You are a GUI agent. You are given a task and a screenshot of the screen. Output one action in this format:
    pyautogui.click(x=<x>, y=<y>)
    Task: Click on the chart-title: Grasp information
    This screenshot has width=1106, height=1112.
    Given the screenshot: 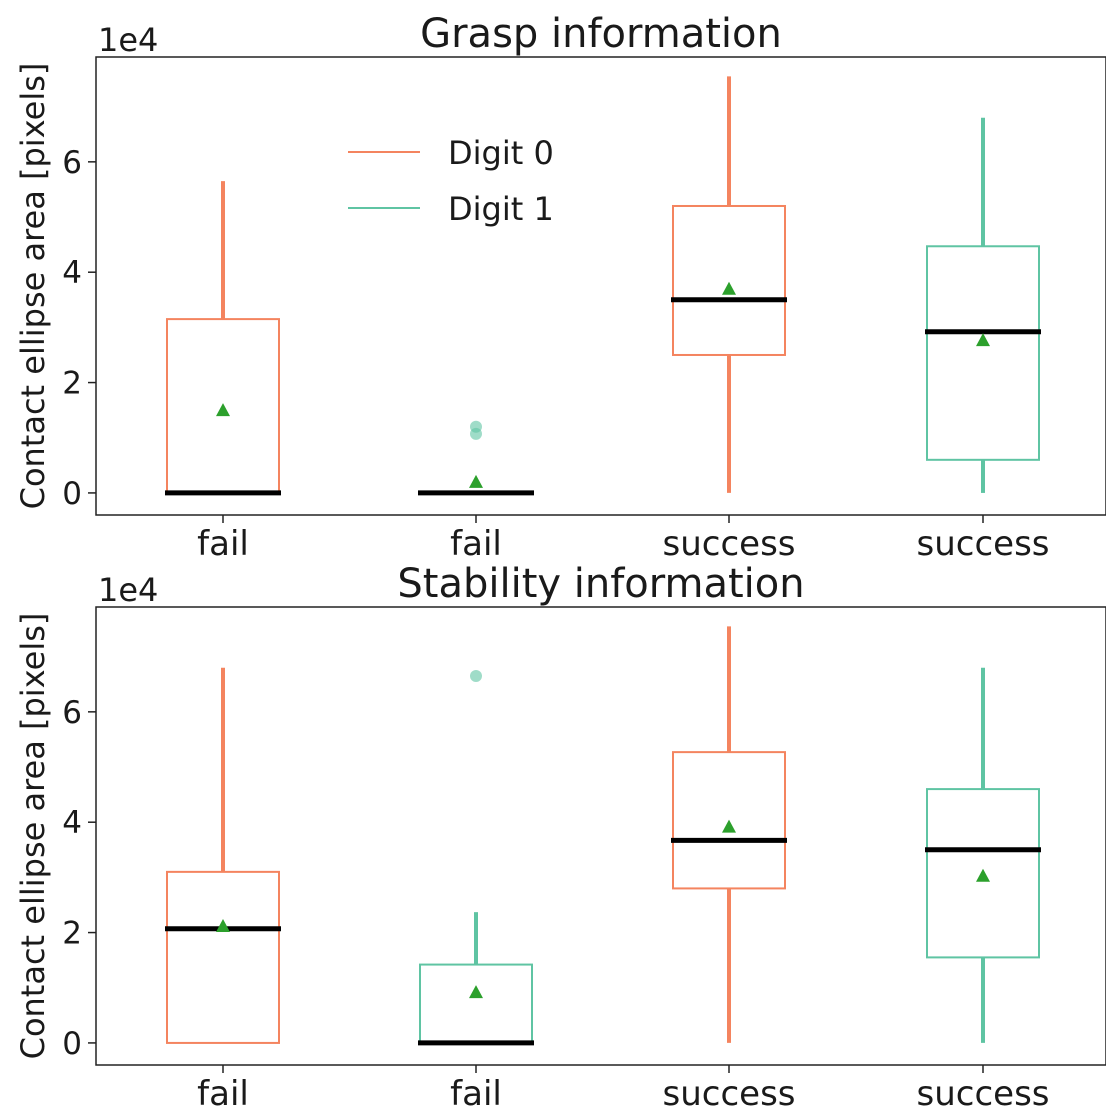 What is the action you would take?
    pyautogui.click(x=601, y=34)
    